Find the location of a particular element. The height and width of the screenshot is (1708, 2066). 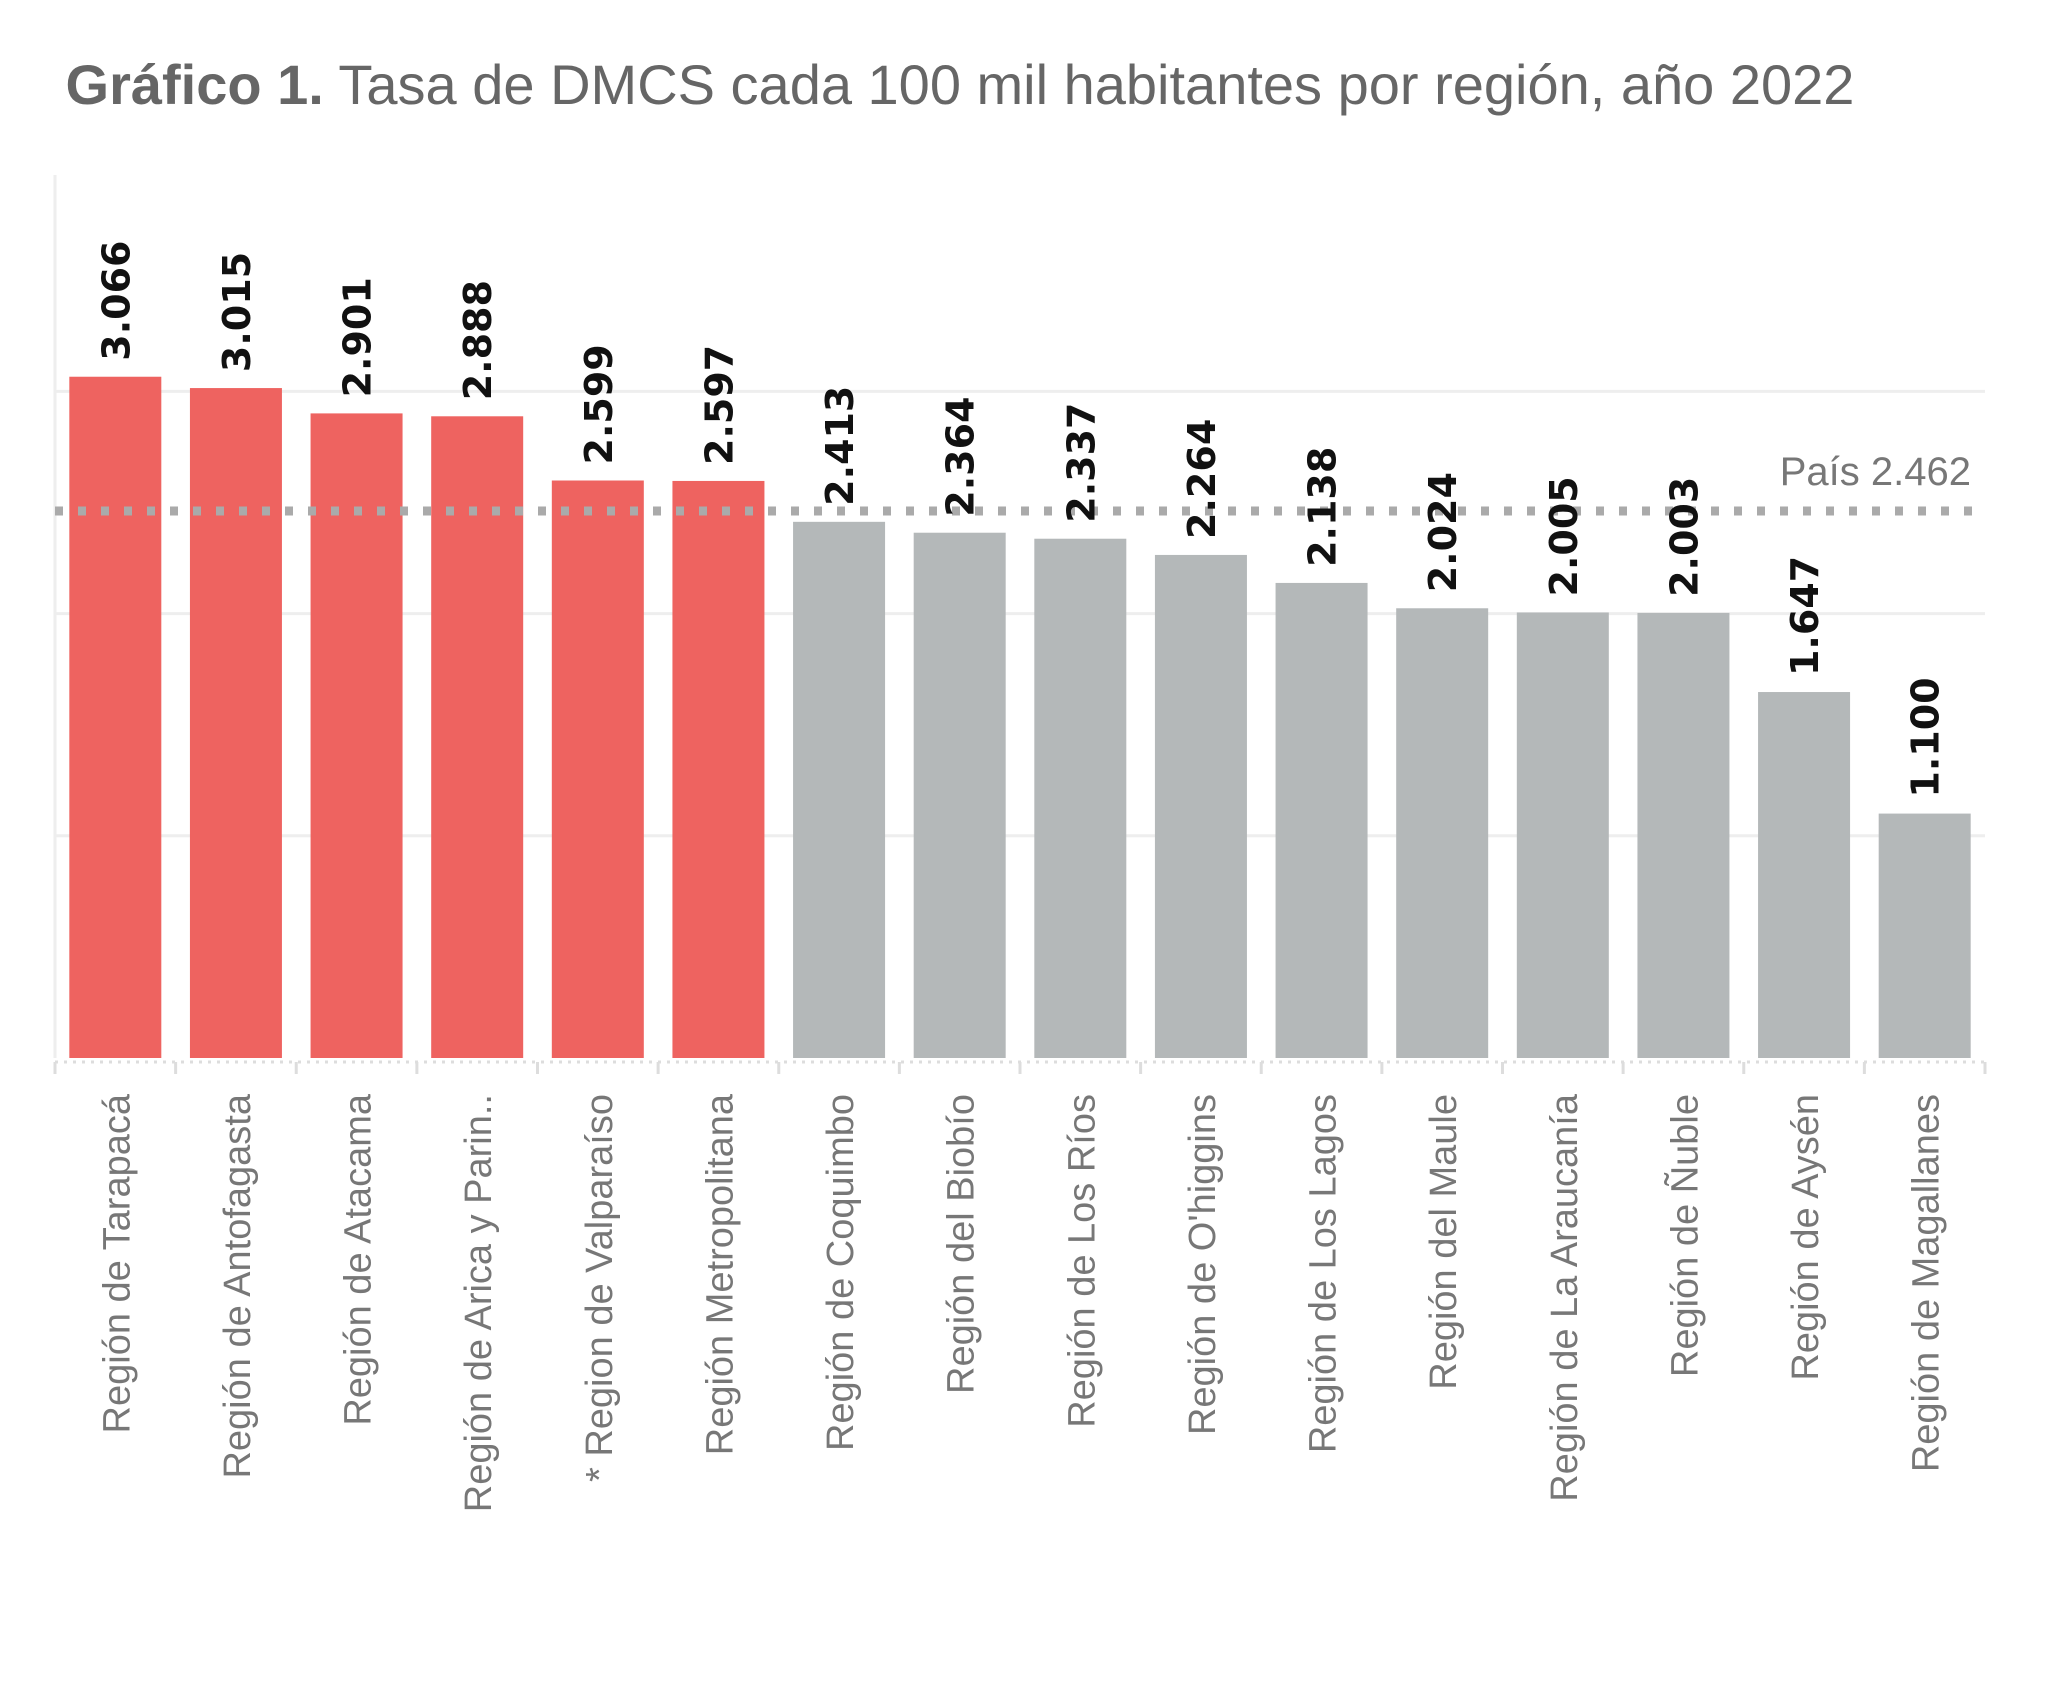

category-label: Región de Los Lagos is located at coordinates (1324, 1273).